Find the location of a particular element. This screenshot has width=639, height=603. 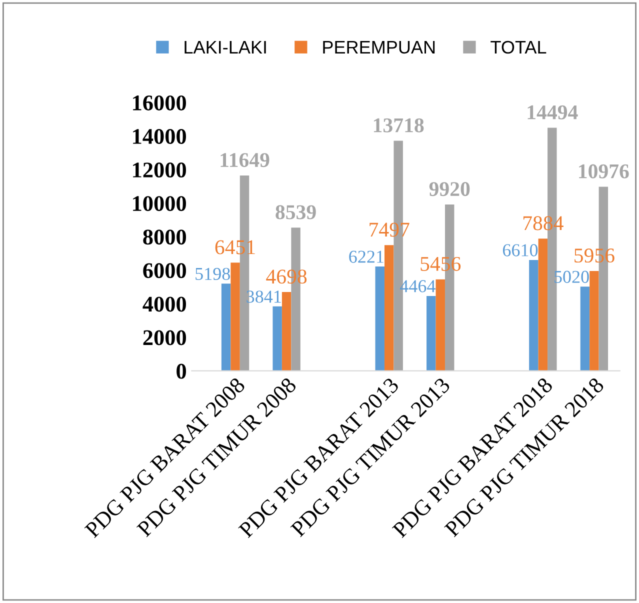

data-label: 14494 is located at coordinates (553, 112).